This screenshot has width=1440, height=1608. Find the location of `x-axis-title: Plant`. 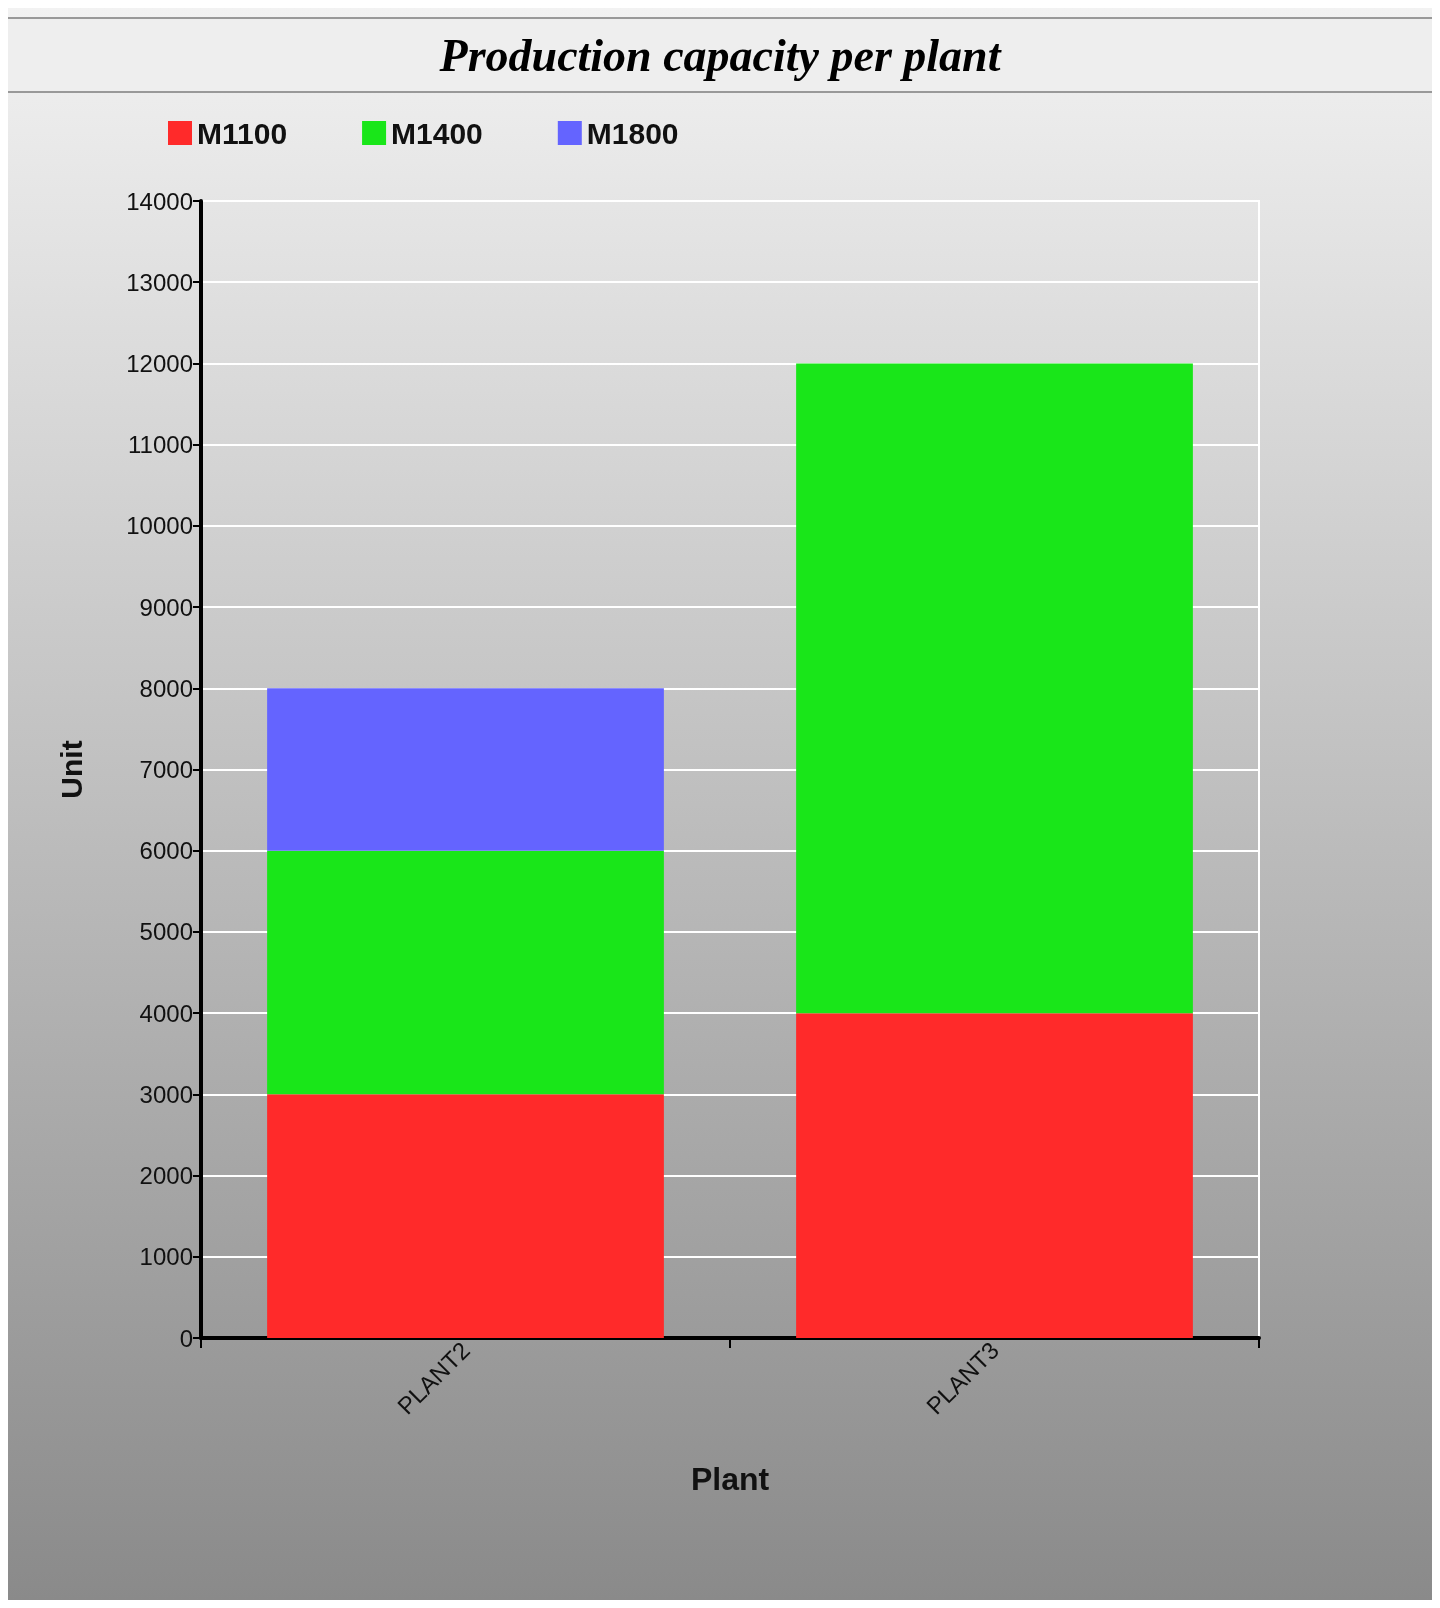

x-axis-title: Plant is located at coordinates (730, 1479).